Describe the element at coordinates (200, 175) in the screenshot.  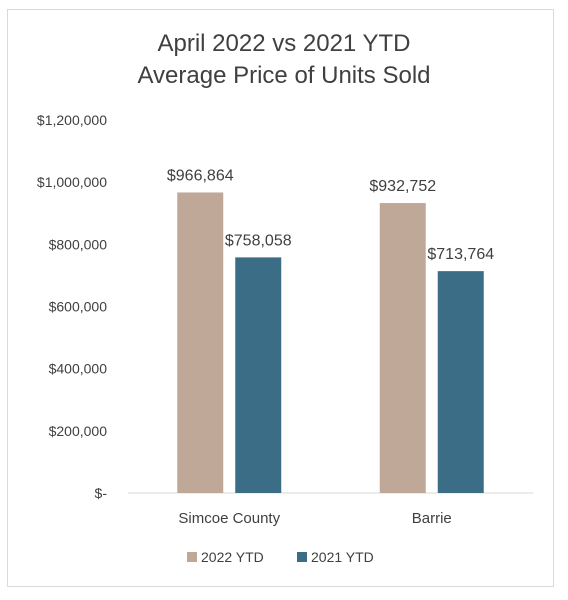
I see `data-label: $966,864` at that location.